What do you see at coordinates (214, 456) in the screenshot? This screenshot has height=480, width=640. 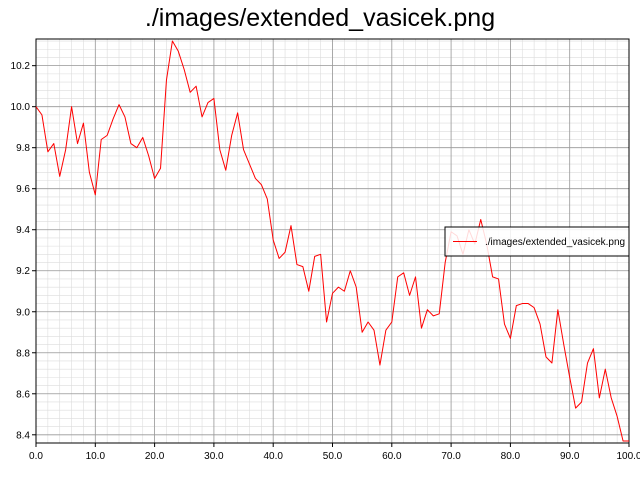 I see `x-tick-label: 30.0` at bounding box center [214, 456].